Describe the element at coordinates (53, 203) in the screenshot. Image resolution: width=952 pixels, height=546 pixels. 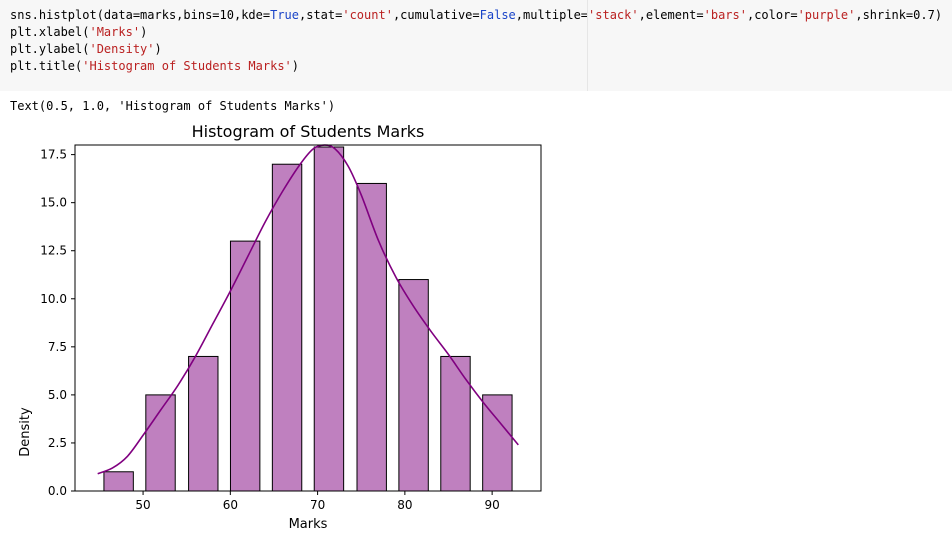
I see `y-tick-label: 15.0` at that location.